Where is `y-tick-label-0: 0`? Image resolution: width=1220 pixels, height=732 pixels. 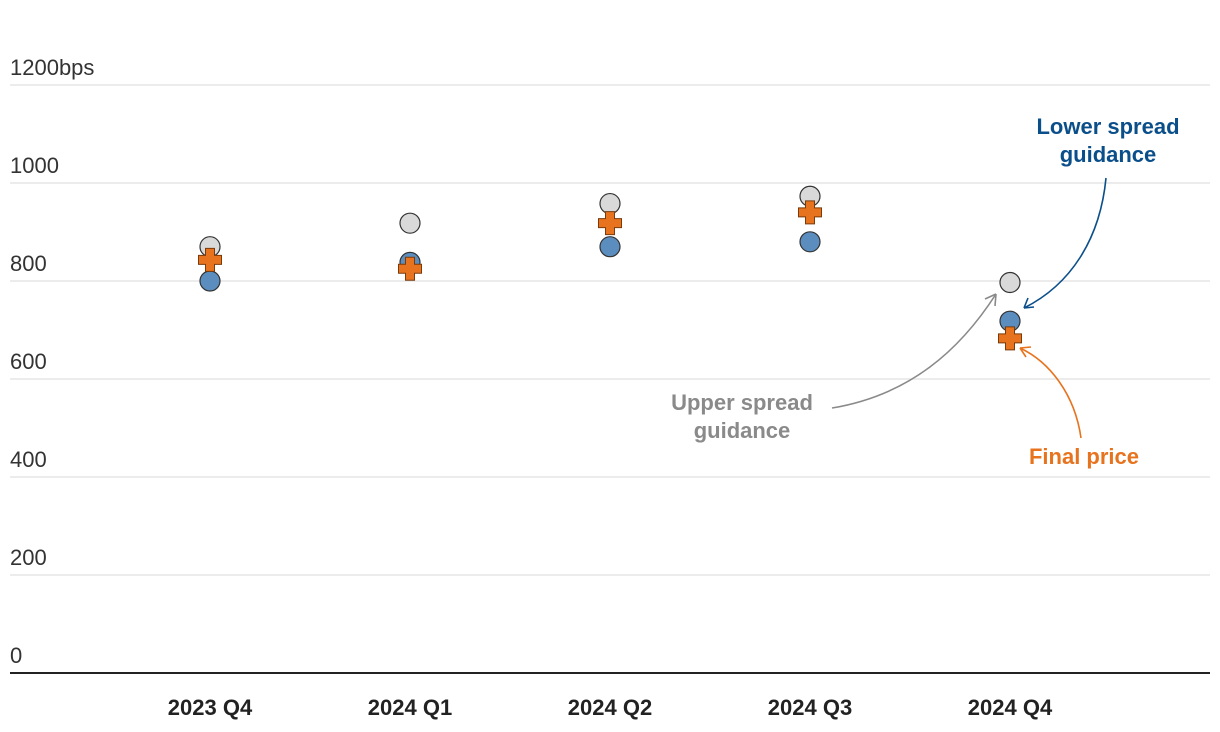
y-tick-label-0: 0 is located at coordinates (16, 655).